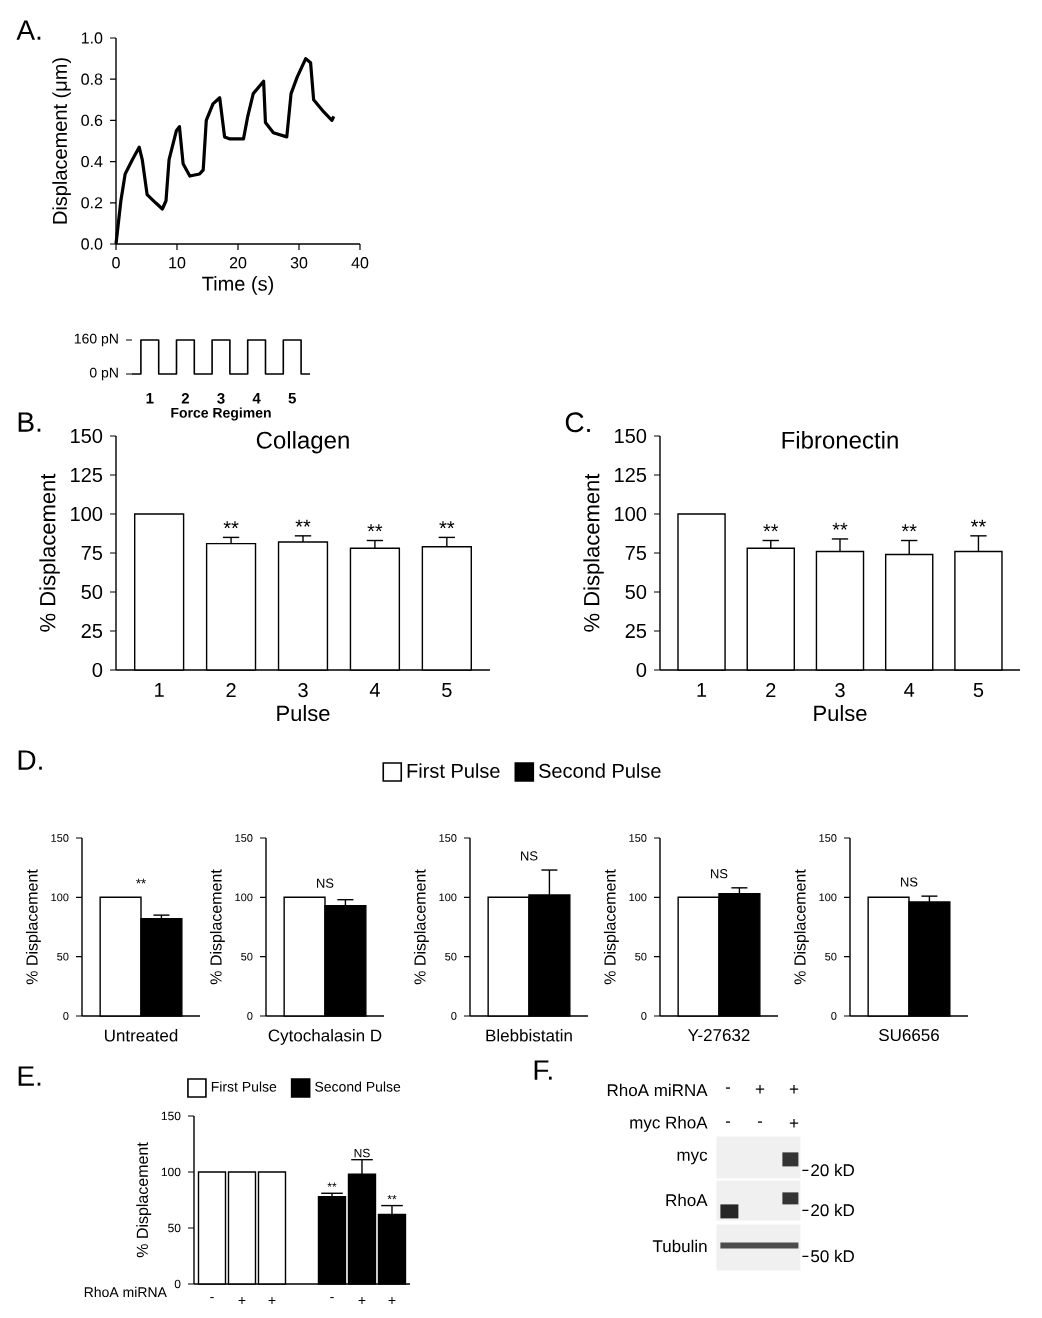  I want to click on x-tick-label: 30, so click(299, 263).